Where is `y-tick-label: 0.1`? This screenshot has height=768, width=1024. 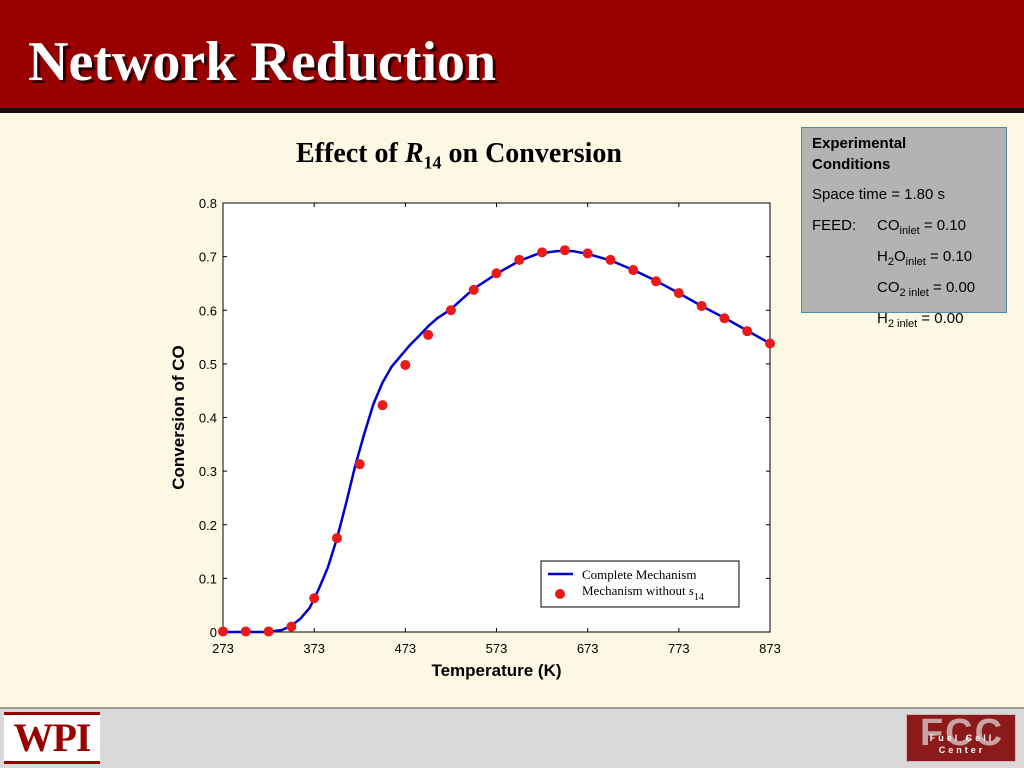 y-tick-label: 0.1 is located at coordinates (208, 578).